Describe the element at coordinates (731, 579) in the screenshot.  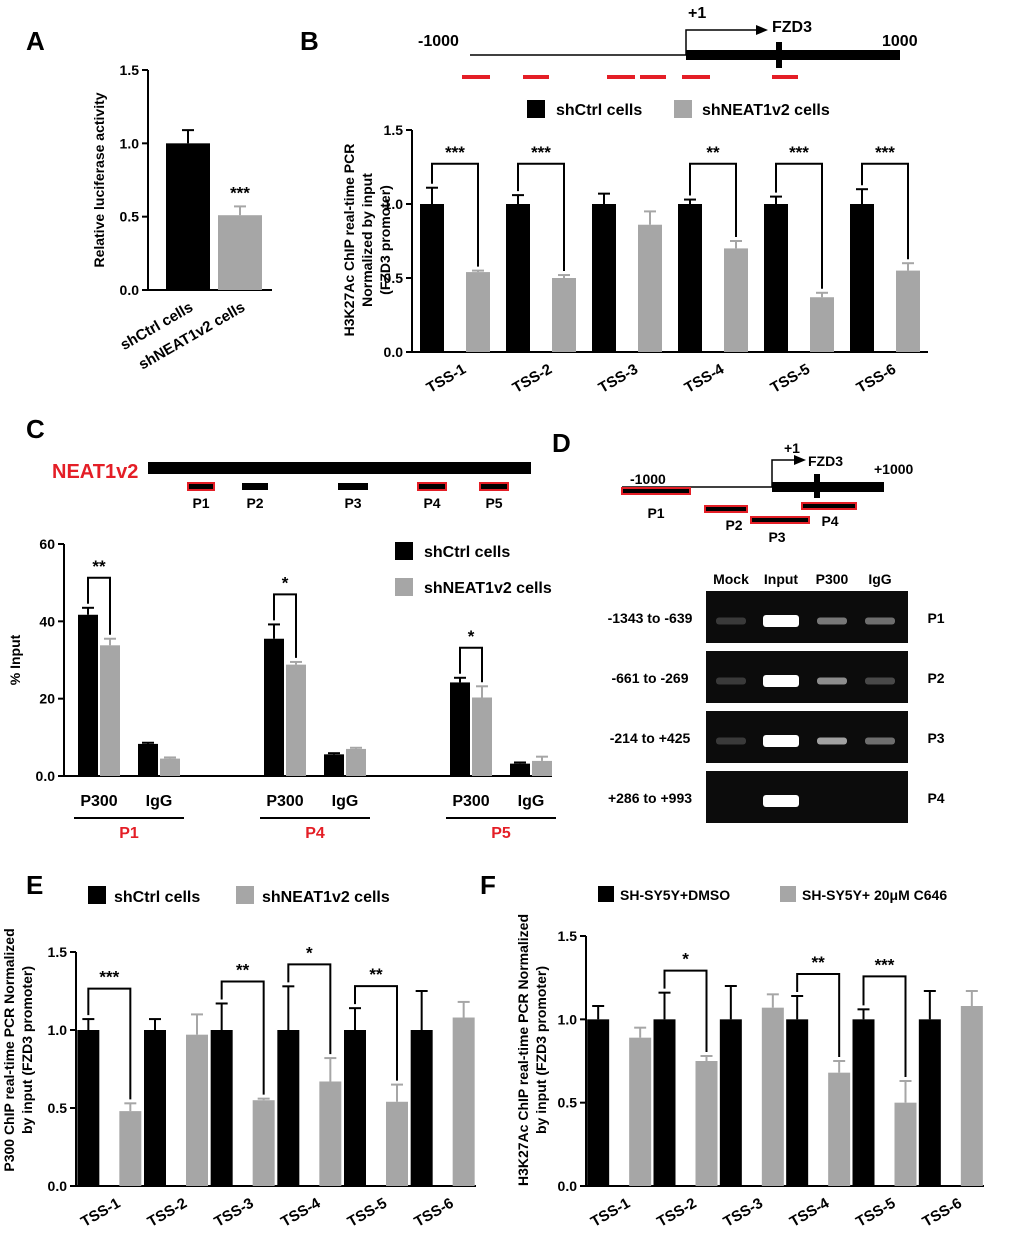
I see `gel-column-label: Mock` at that location.